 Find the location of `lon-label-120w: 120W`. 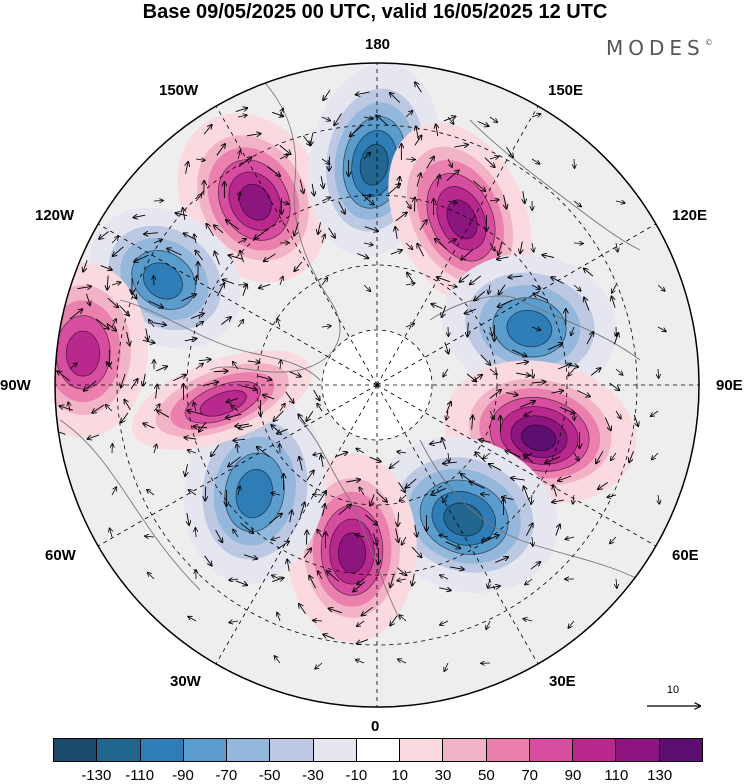

lon-label-120w: 120W is located at coordinates (54, 215).